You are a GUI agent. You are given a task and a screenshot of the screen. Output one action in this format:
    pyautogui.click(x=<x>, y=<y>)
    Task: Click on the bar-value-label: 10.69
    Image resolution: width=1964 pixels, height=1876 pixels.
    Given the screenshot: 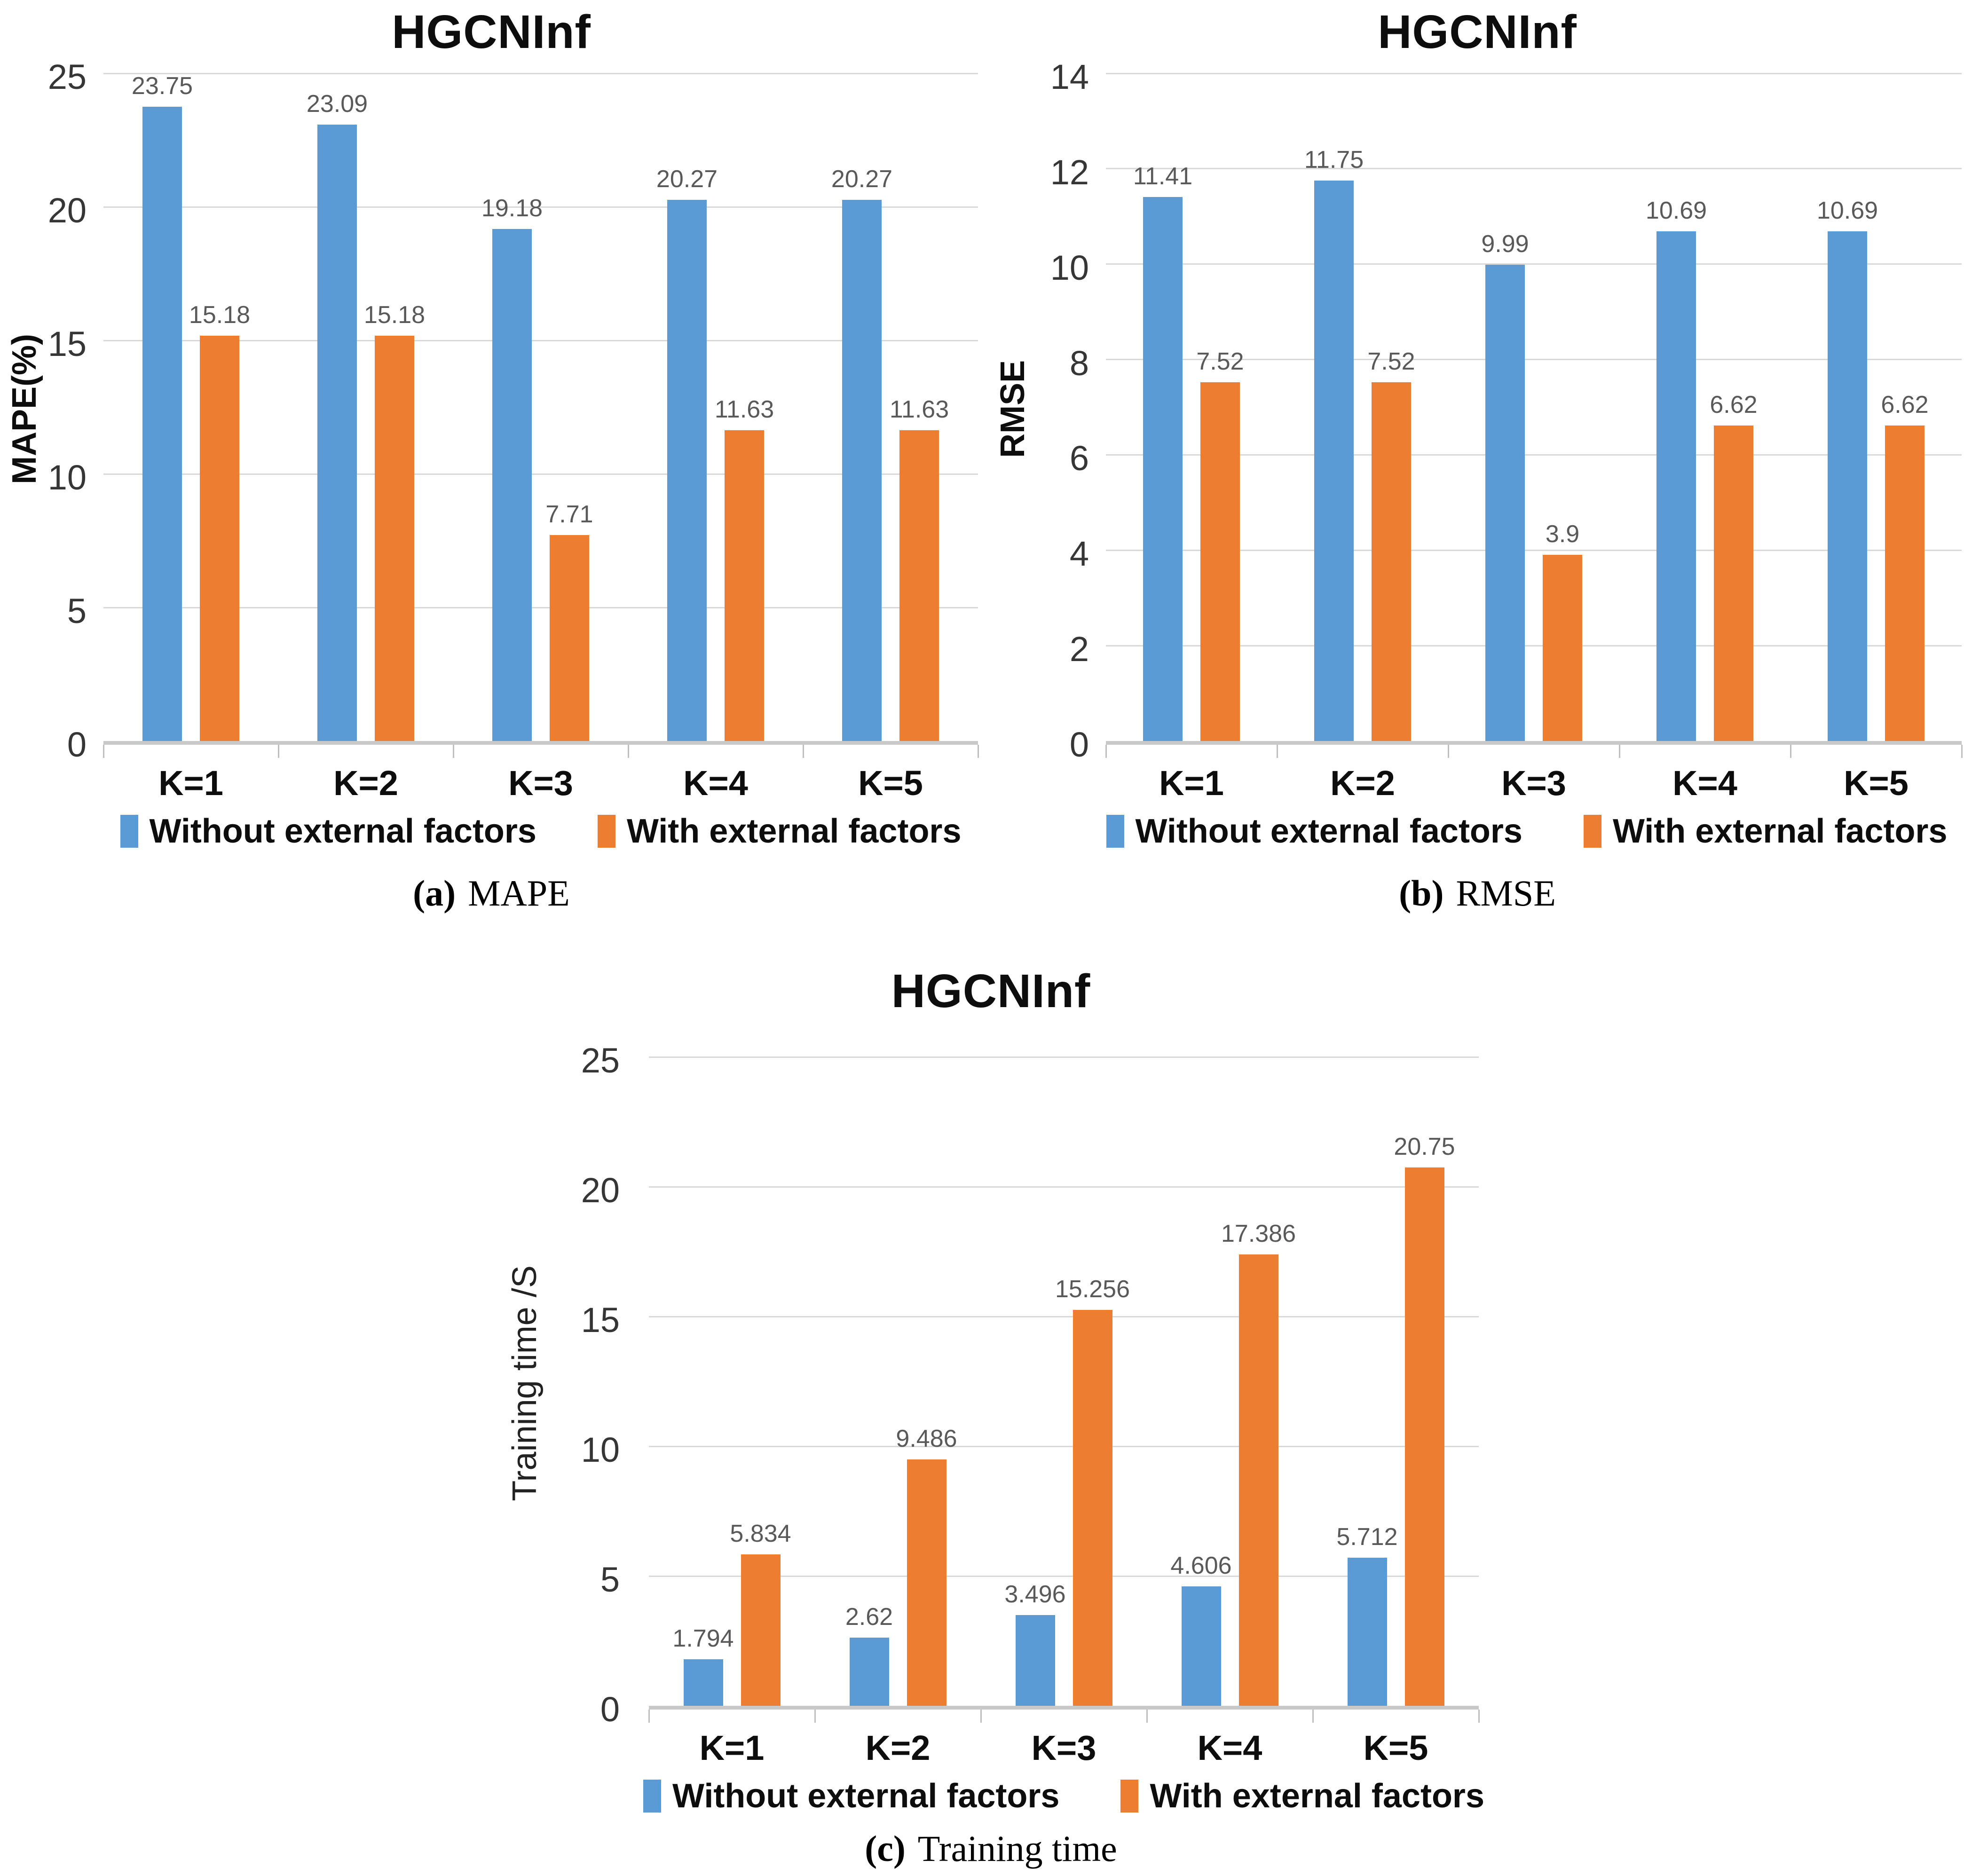 What is the action you would take?
    pyautogui.click(x=1847, y=211)
    